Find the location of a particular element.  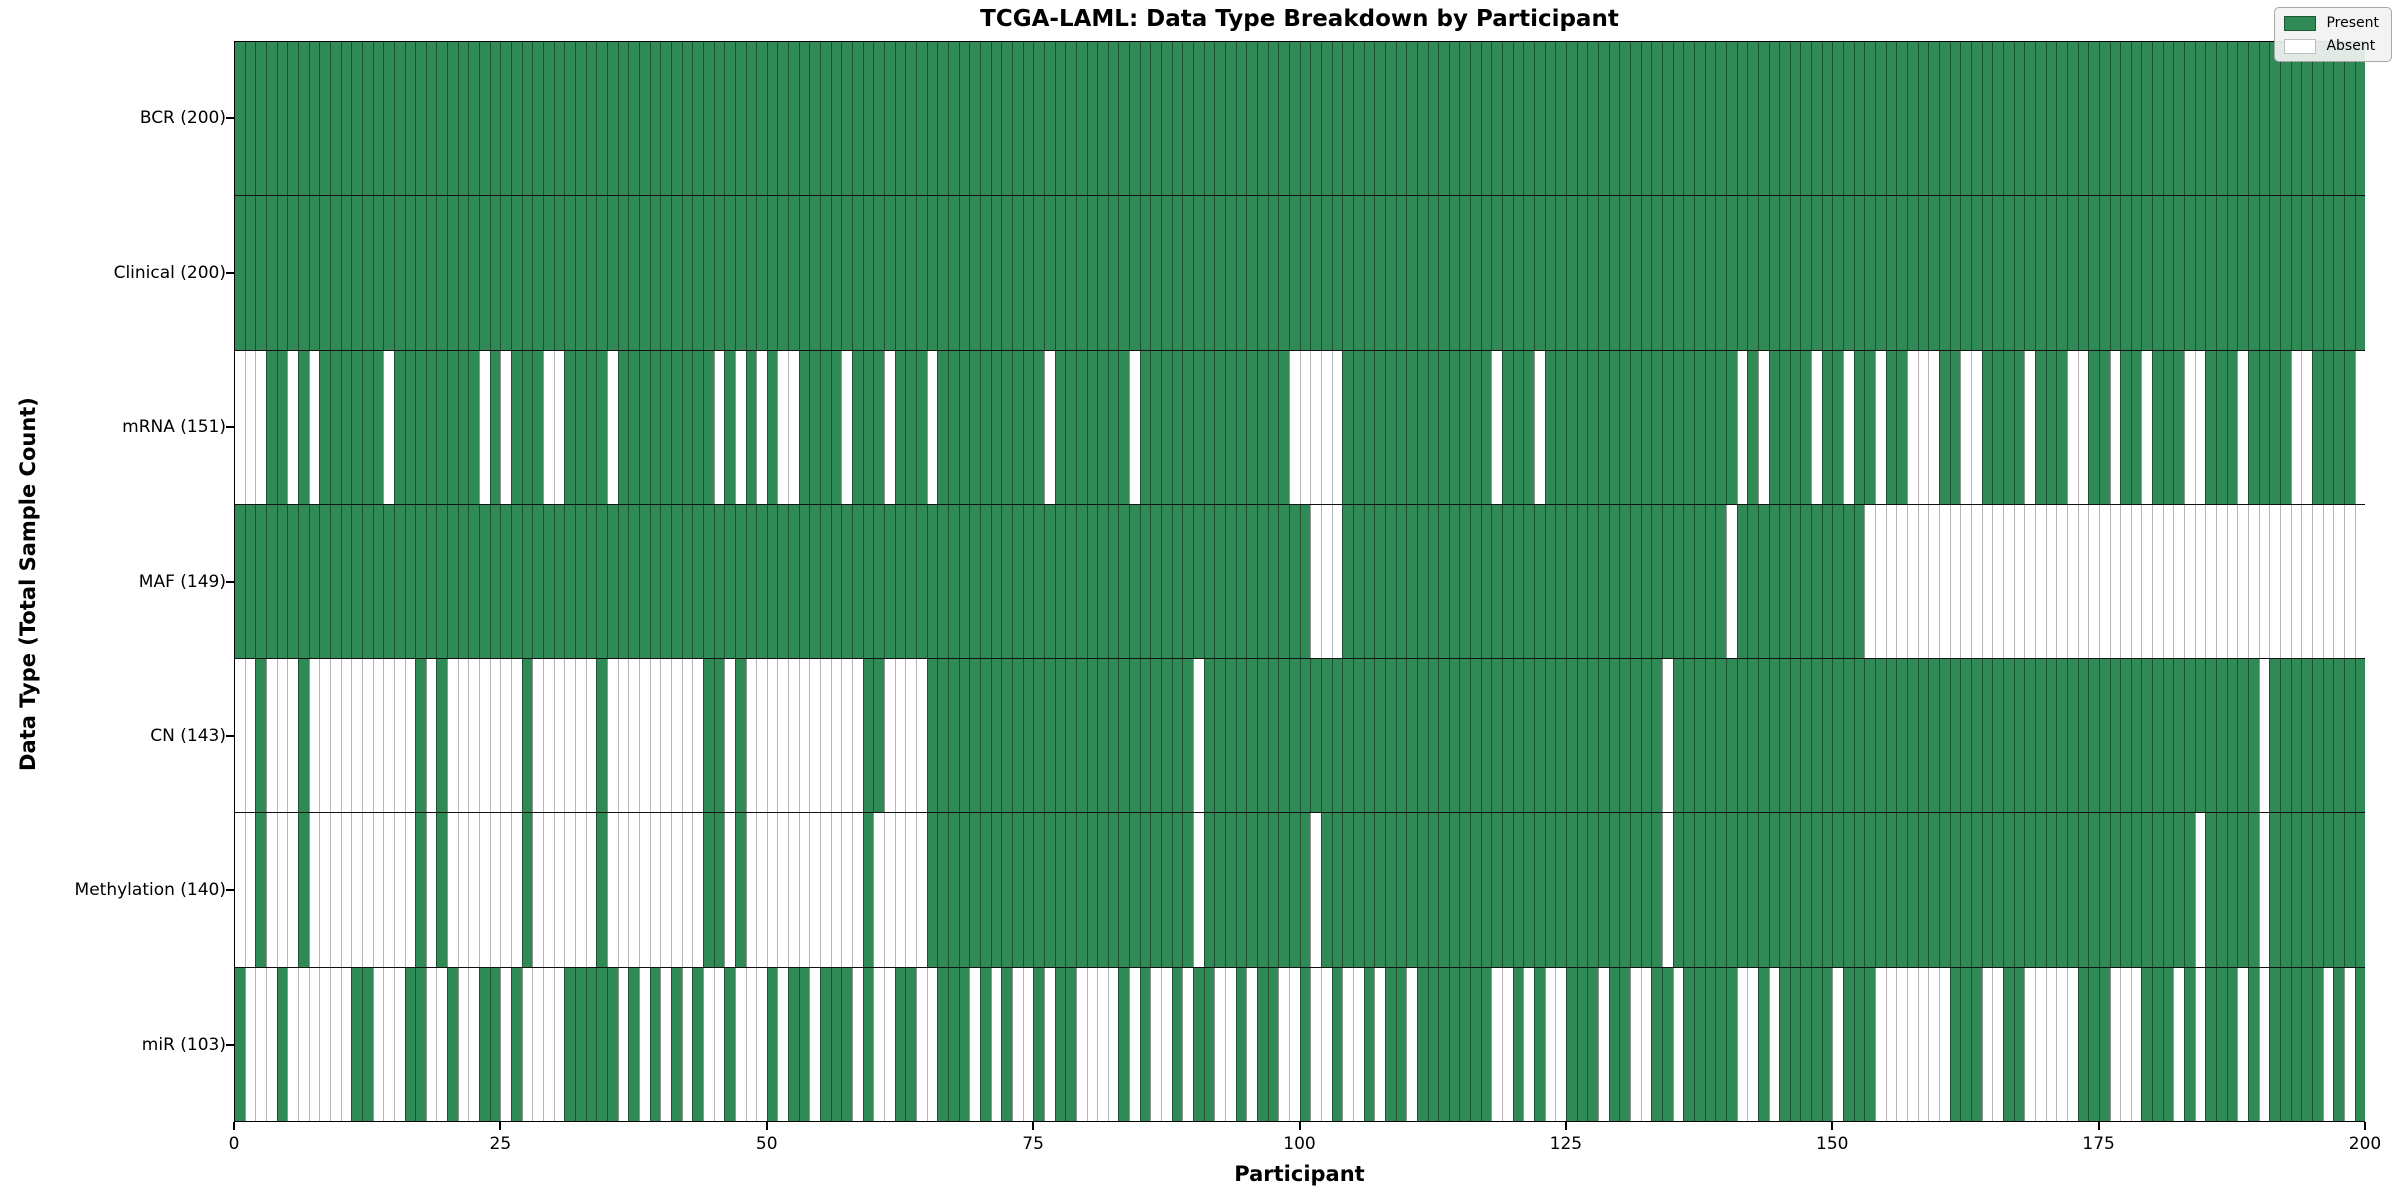

cell-mRNA-p47 is located at coordinates (740, 427).